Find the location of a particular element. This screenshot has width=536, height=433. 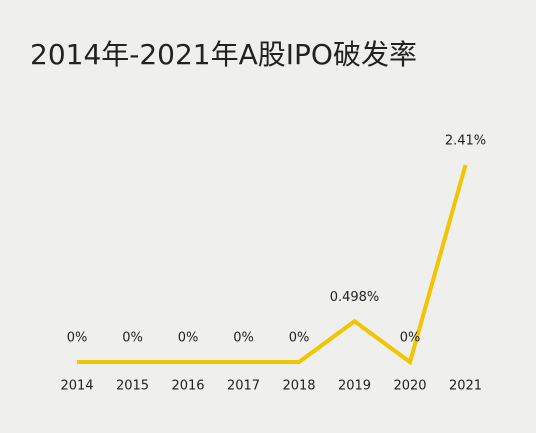

data-label: 2.41% is located at coordinates (465, 141).